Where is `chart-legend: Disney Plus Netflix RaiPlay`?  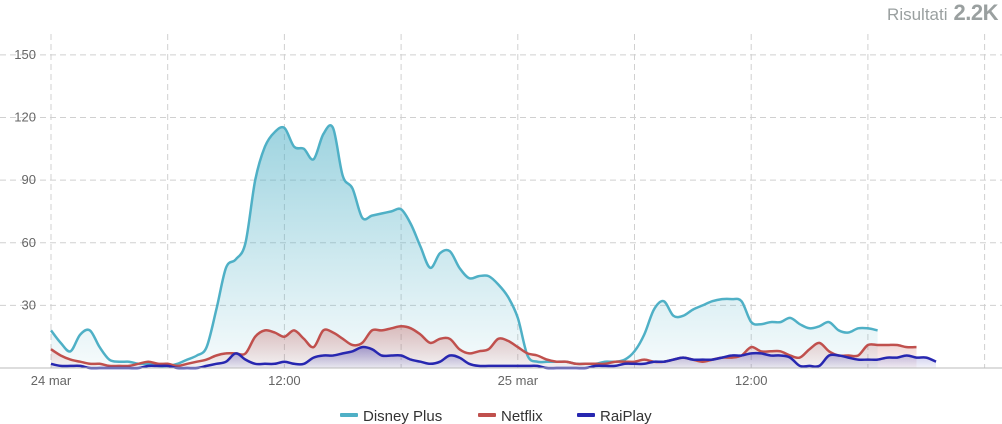 chart-legend: Disney Plus Netflix RaiPlay is located at coordinates (496, 416).